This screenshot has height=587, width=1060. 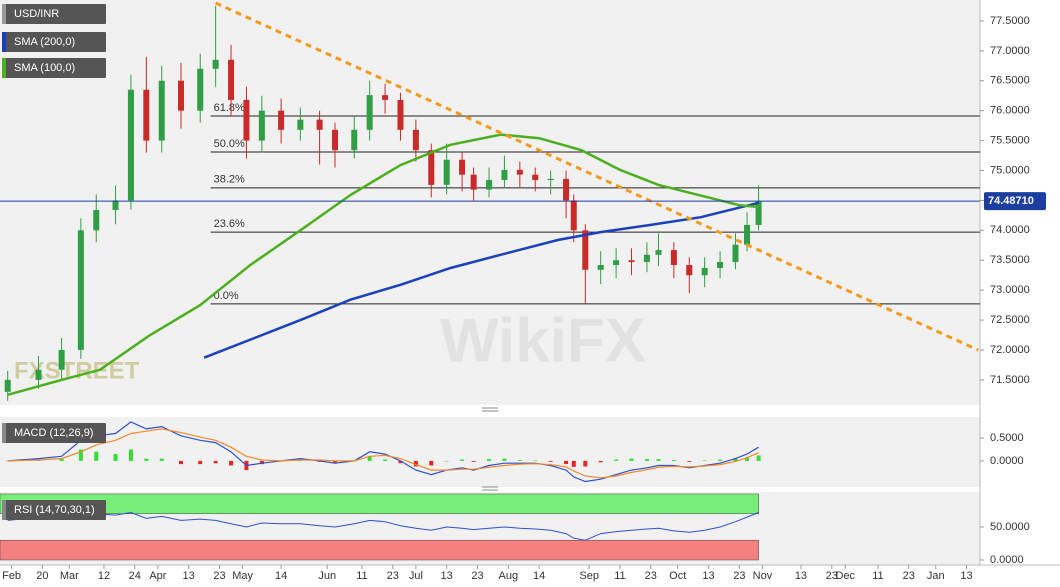 I want to click on rsi-line, so click(x=383, y=526).